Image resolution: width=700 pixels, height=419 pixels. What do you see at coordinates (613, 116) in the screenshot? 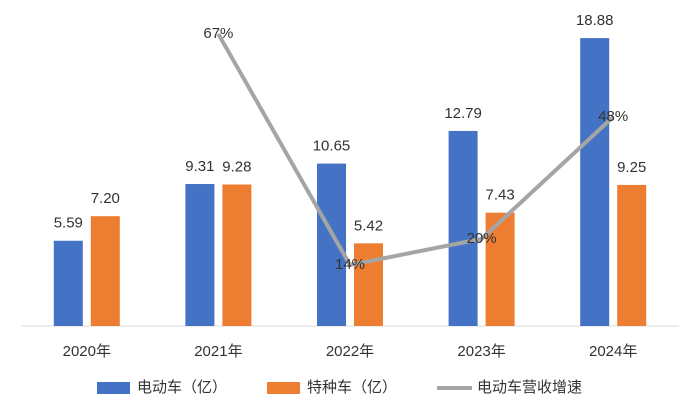
I see `line-value-label: 48%` at bounding box center [613, 116].